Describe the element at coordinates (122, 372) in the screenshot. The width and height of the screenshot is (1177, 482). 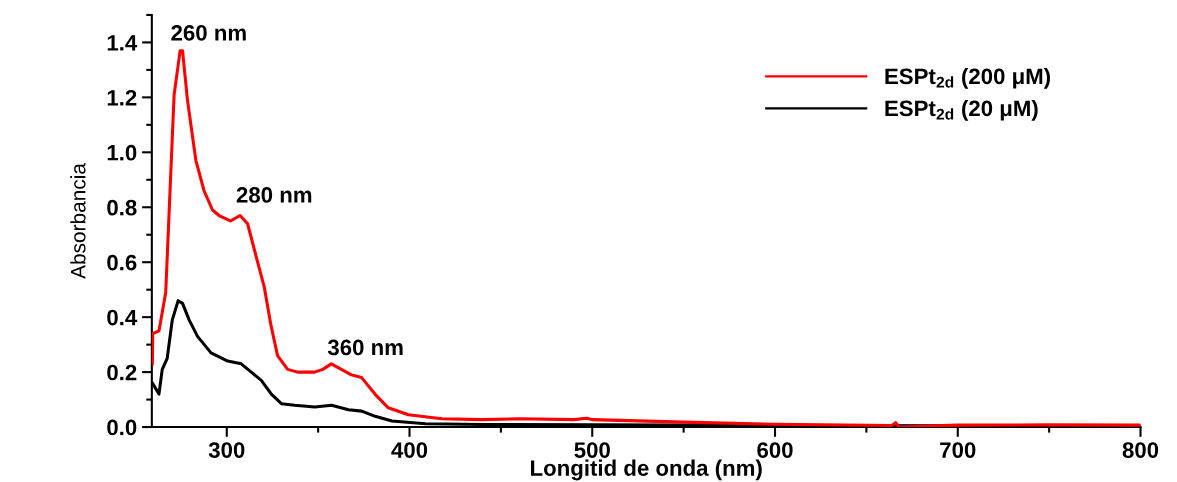
I see `y-tick-label: 0.2` at that location.